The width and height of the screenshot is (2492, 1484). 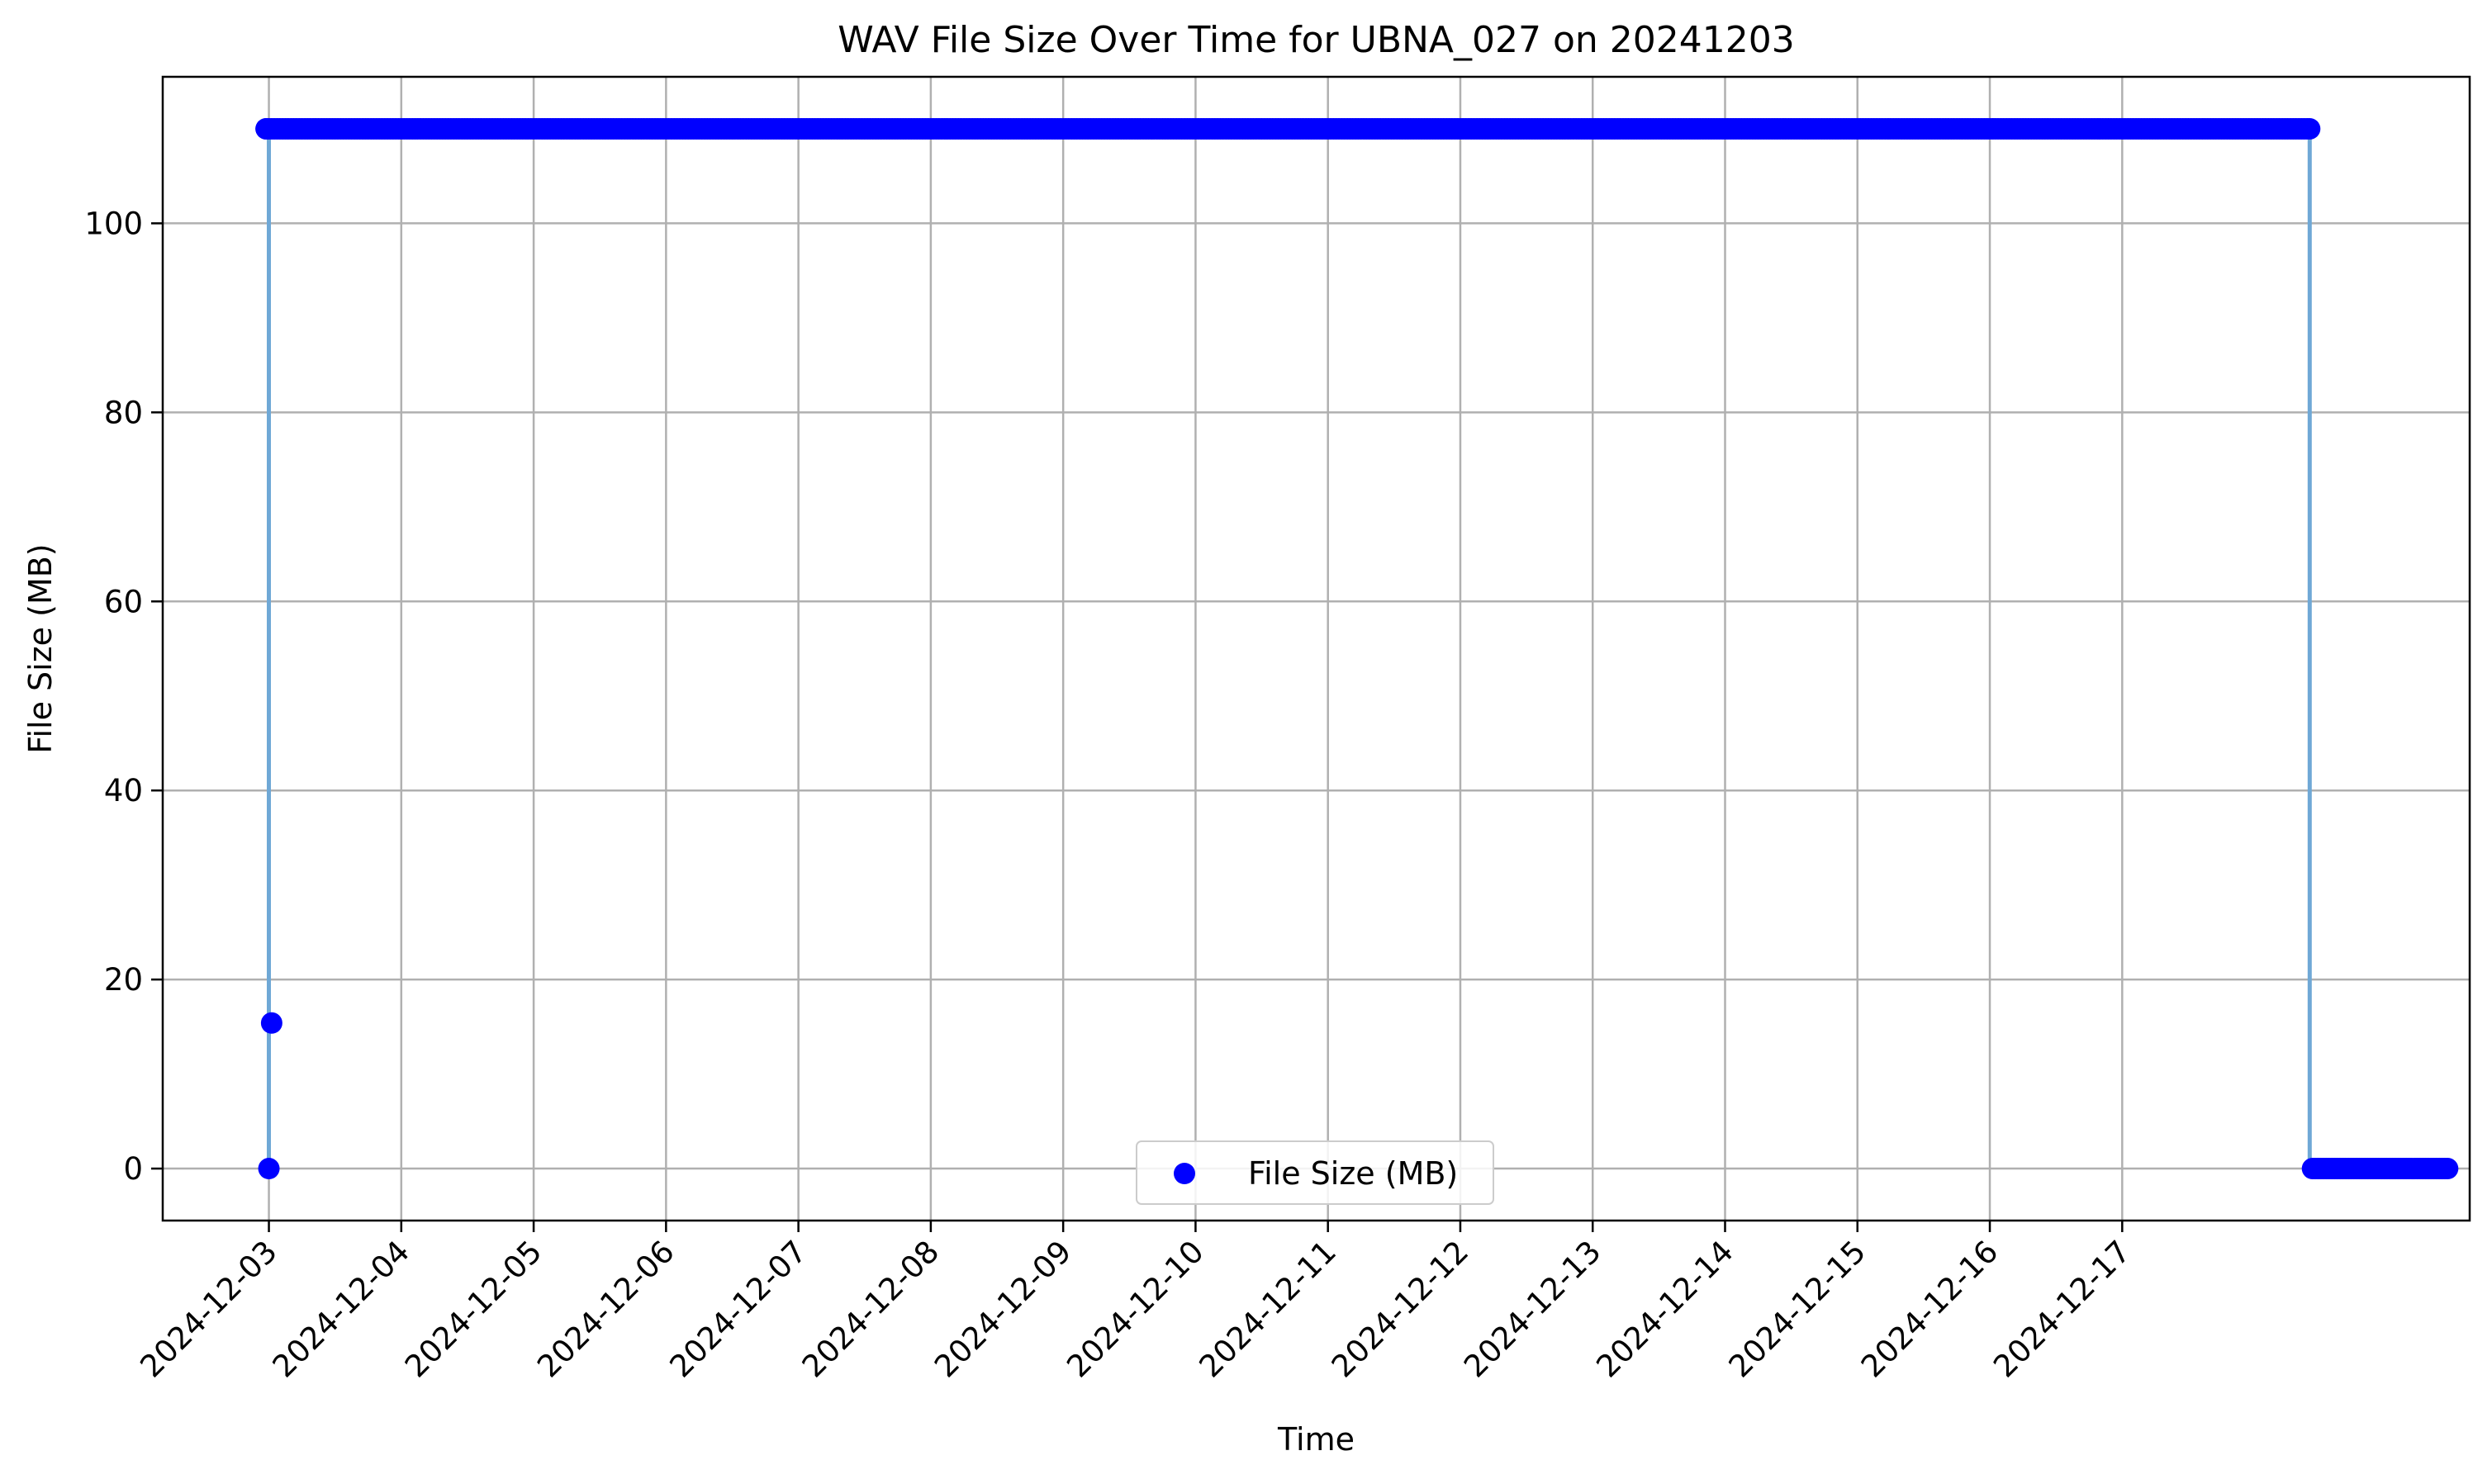 What do you see at coordinates (124, 601) in the screenshot?
I see `y-tick-label: 60` at bounding box center [124, 601].